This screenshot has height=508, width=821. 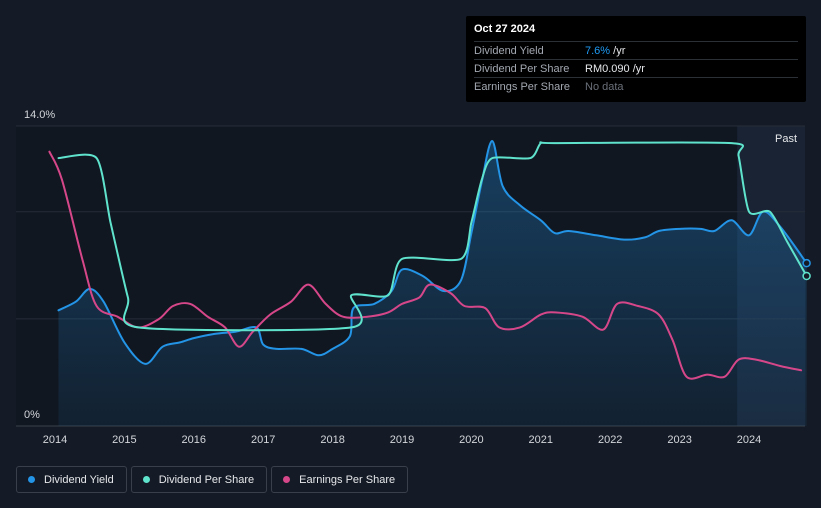 What do you see at coordinates (287, 479) in the screenshot?
I see `earnings-per-share-dot-icon` at bounding box center [287, 479].